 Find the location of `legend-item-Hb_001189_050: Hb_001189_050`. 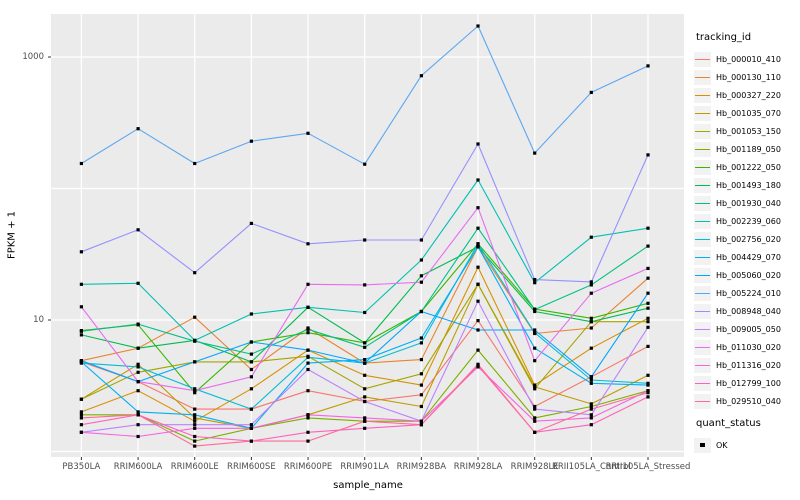

legend-item-Hb_001189_050: Hb_001189_050 is located at coordinates (746, 149).